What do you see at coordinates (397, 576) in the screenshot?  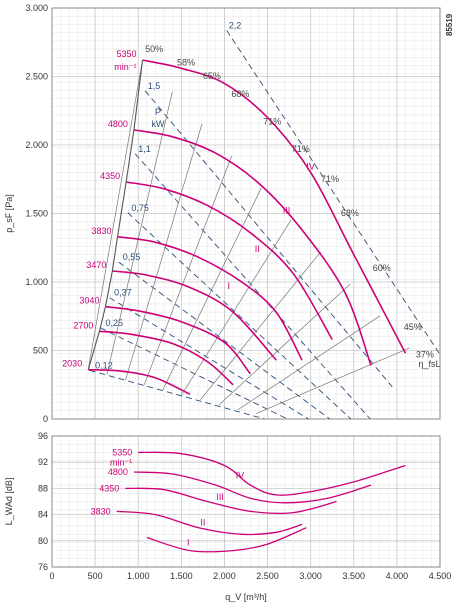 I see `lower-x-tick-label: 4.000` at bounding box center [397, 576].